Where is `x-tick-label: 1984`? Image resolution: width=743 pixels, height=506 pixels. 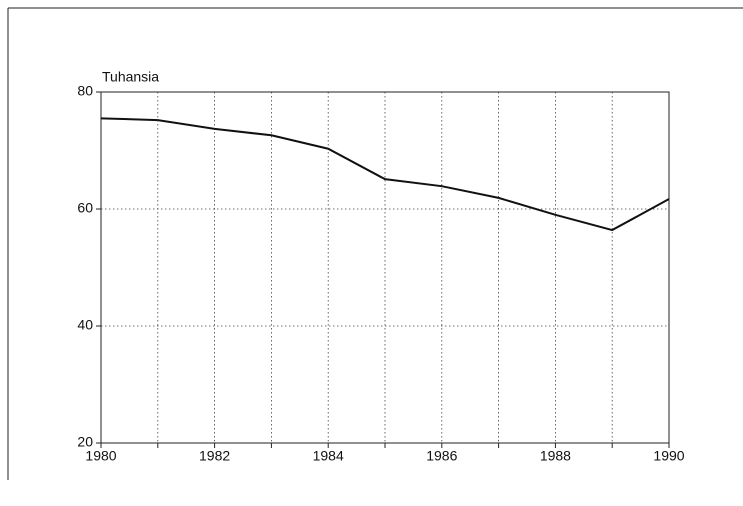
x-tick-label: 1984 is located at coordinates (328, 456).